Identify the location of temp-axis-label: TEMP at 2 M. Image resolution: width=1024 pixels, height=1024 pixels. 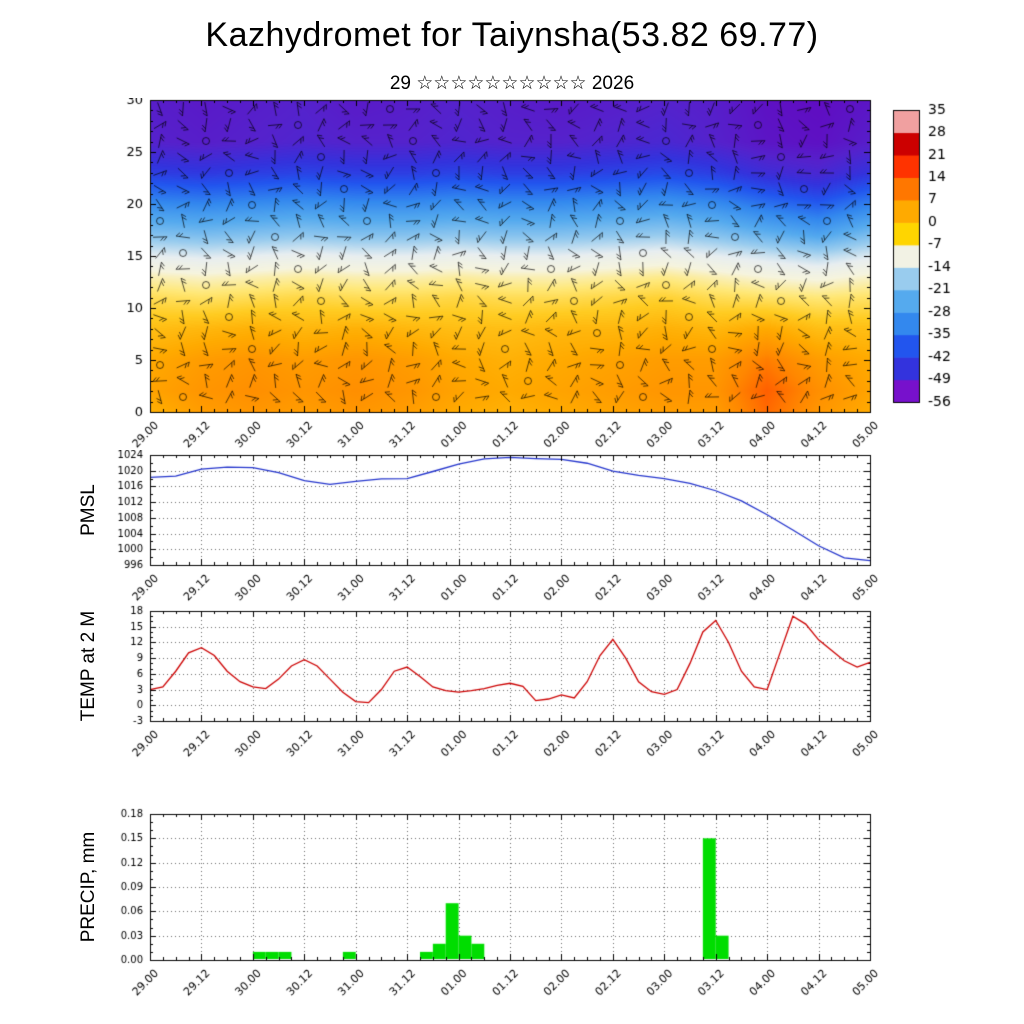
(88, 666).